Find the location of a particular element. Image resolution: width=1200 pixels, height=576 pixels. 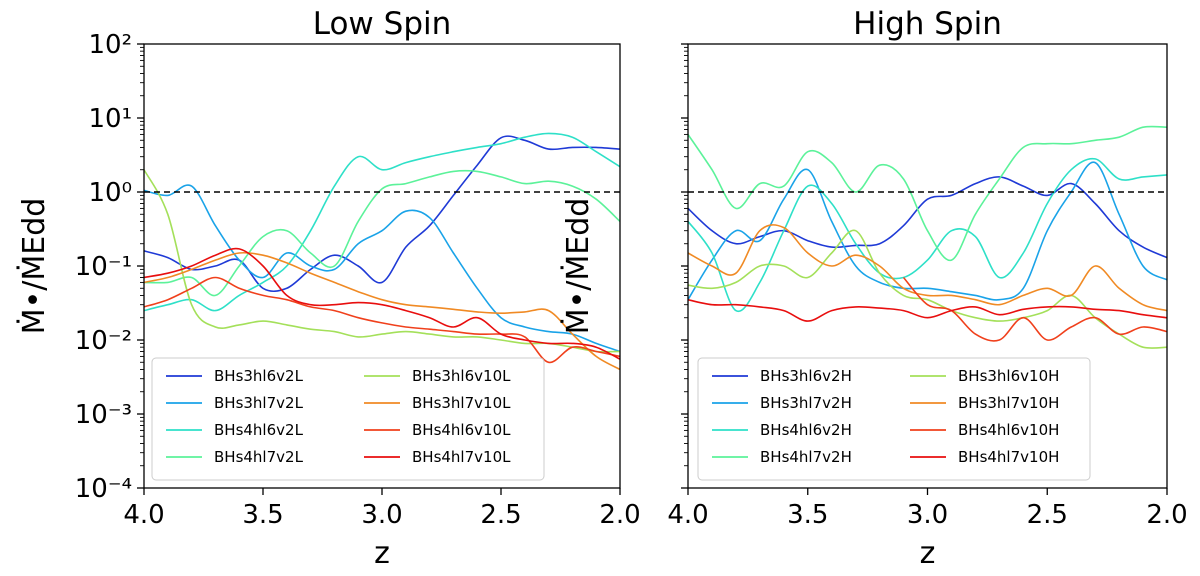

y-tick-label: 10¹ is located at coordinates (110, 119).